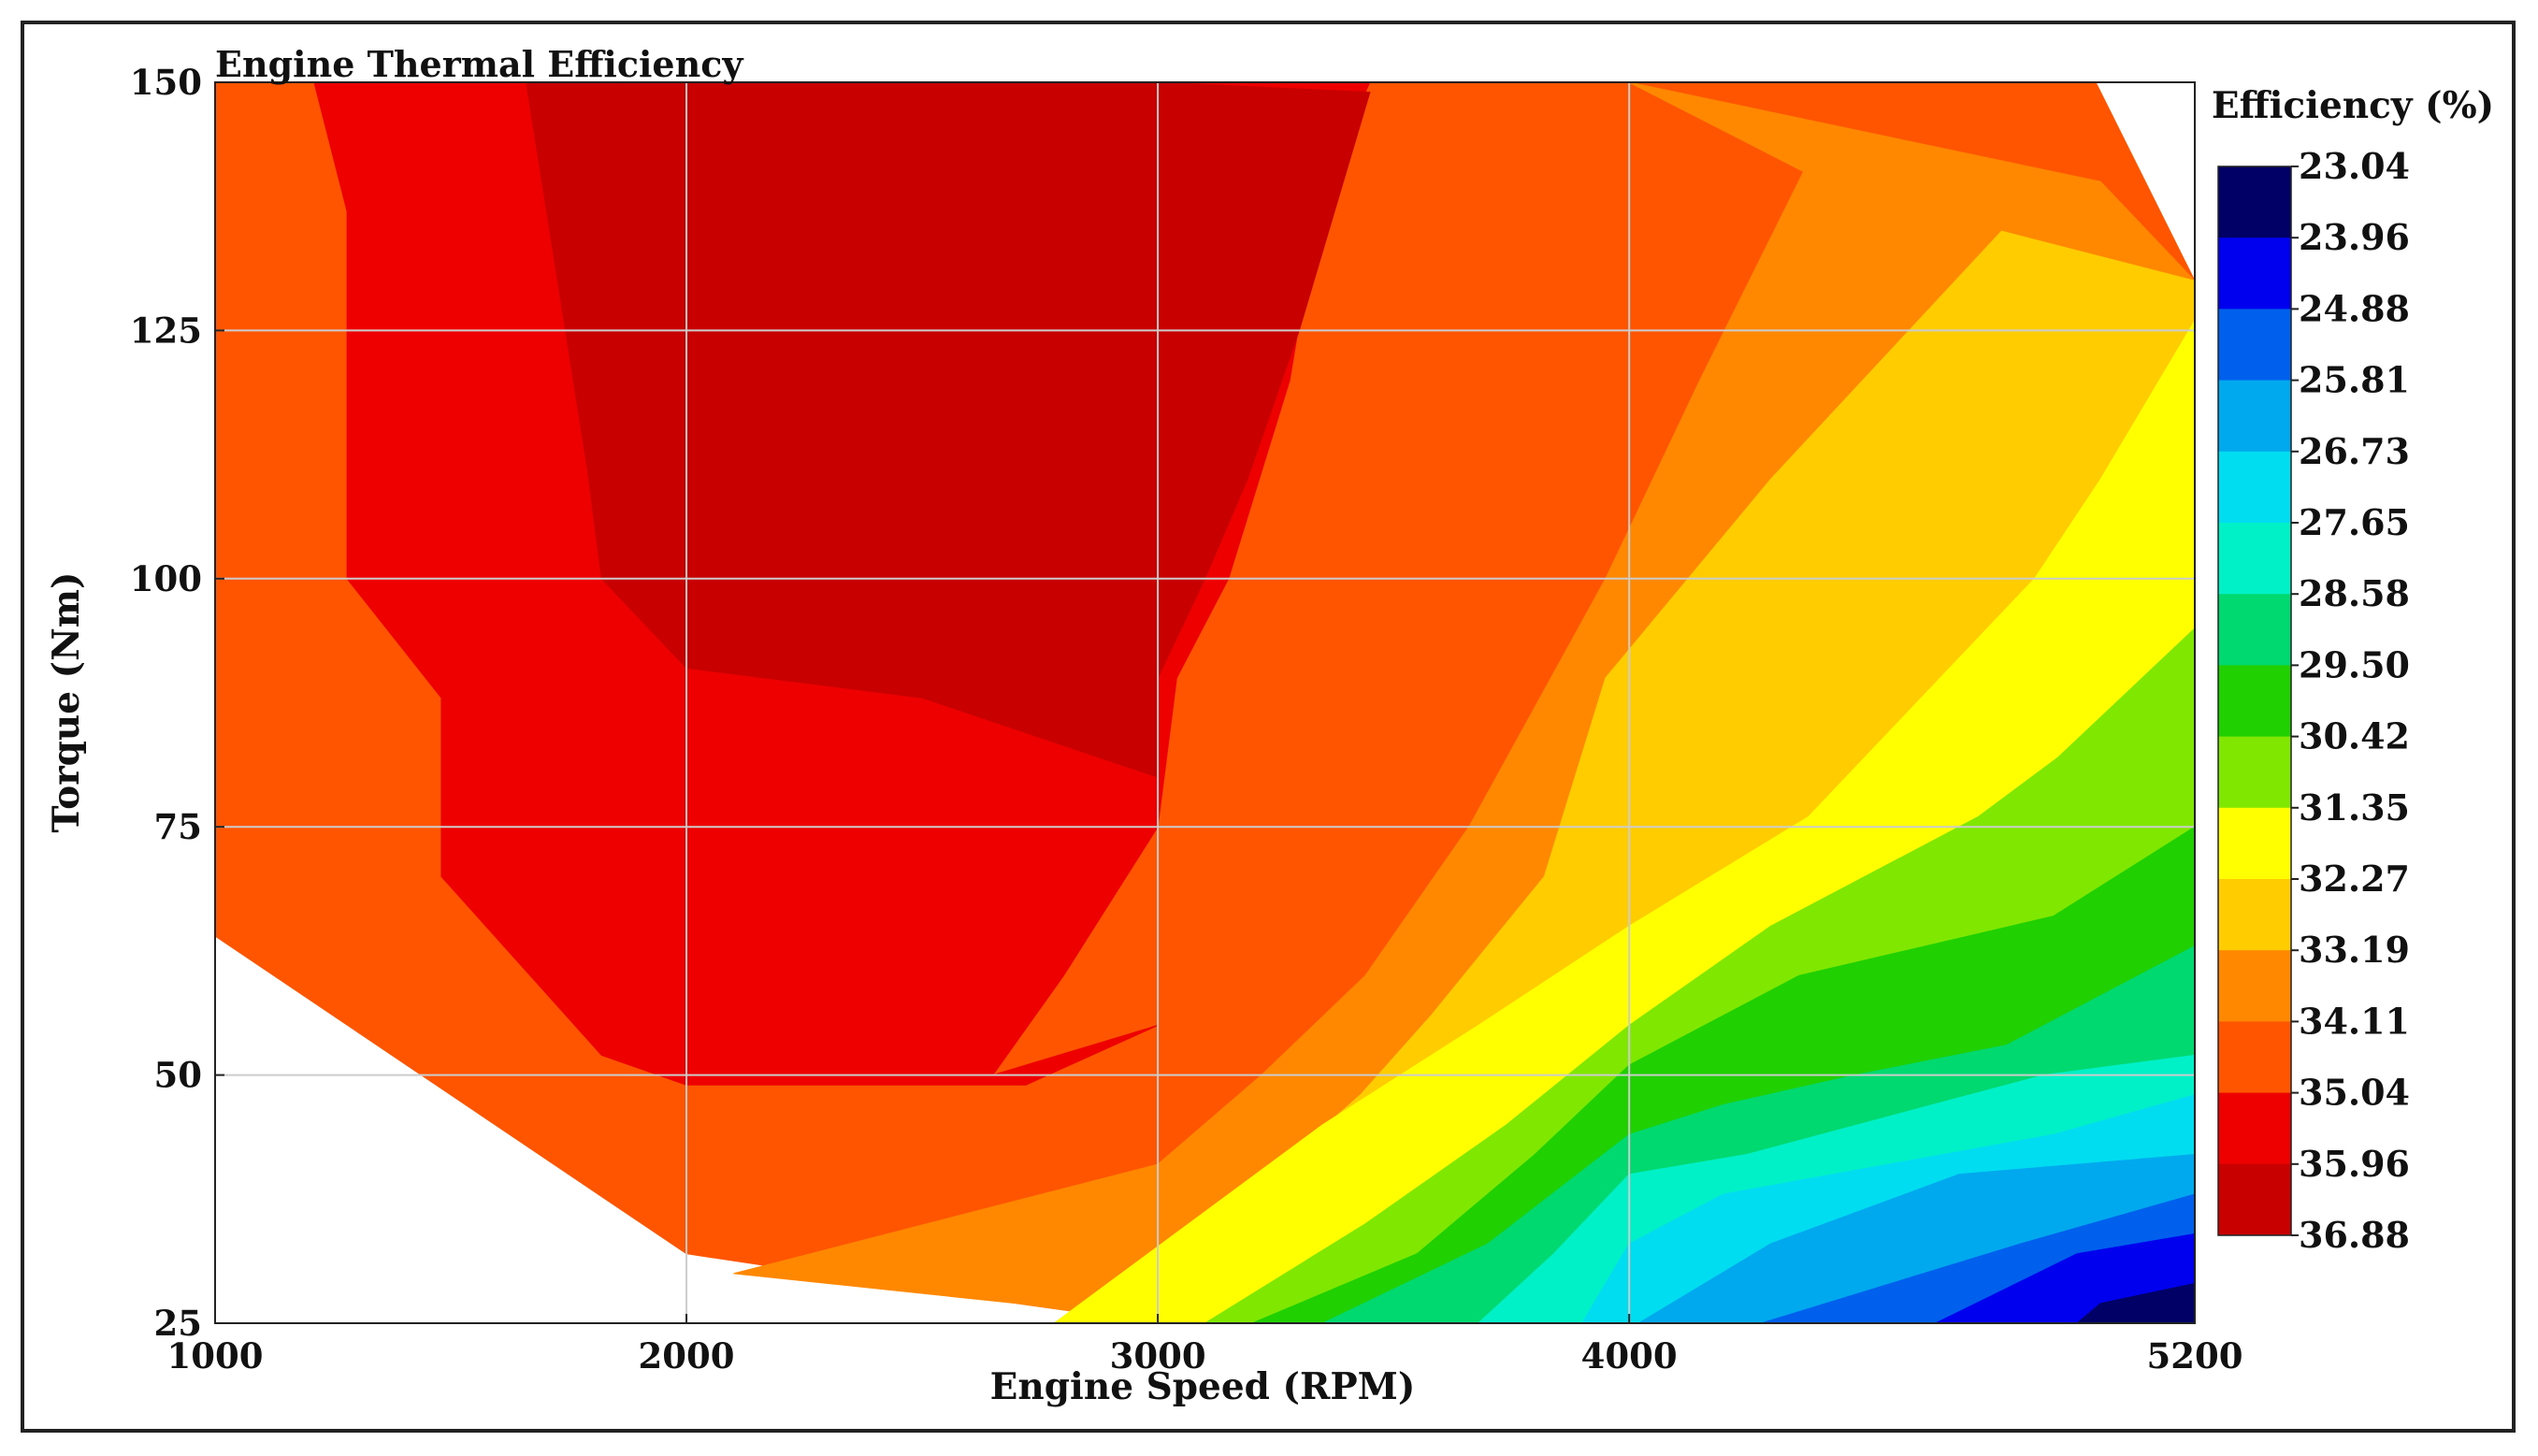 This screenshot has height=1456, width=2538. What do you see at coordinates (2354, 807) in the screenshot?
I see `colorbar-level-label: 31.35` at bounding box center [2354, 807].